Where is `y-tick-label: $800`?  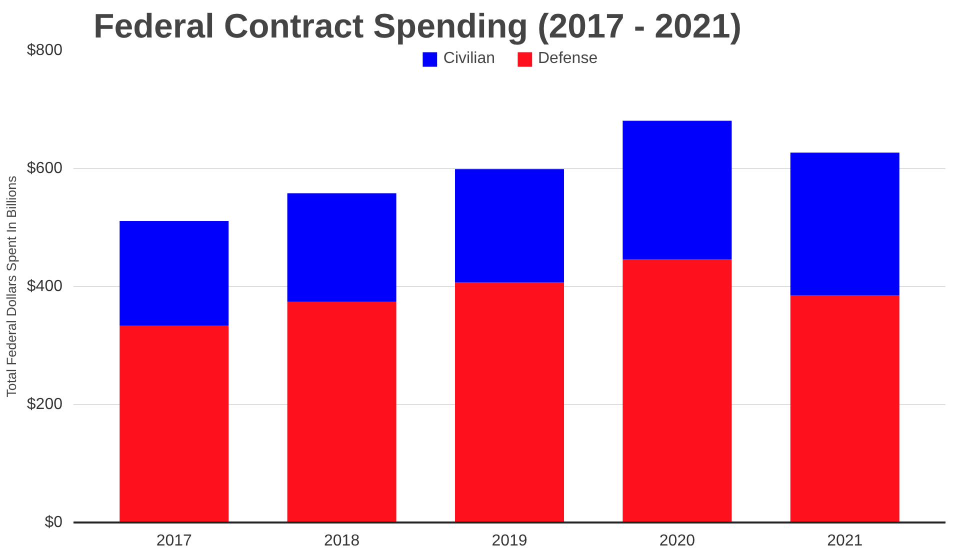
y-tick-label: $800 is located at coordinates (44, 50).